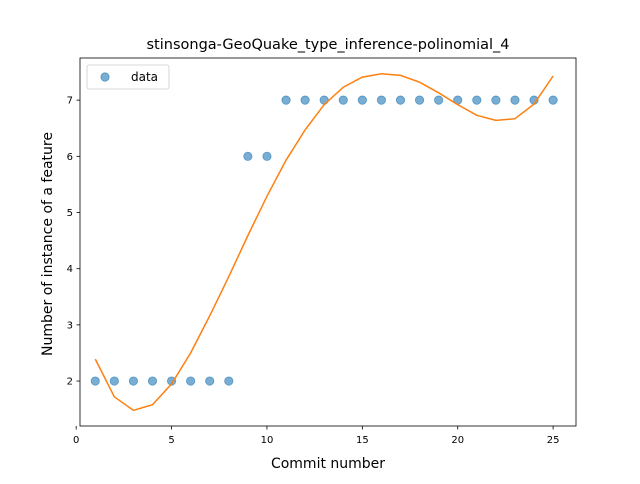 The height and width of the screenshot is (484, 640). I want to click on y-tick-label: 6, so click(70, 157).